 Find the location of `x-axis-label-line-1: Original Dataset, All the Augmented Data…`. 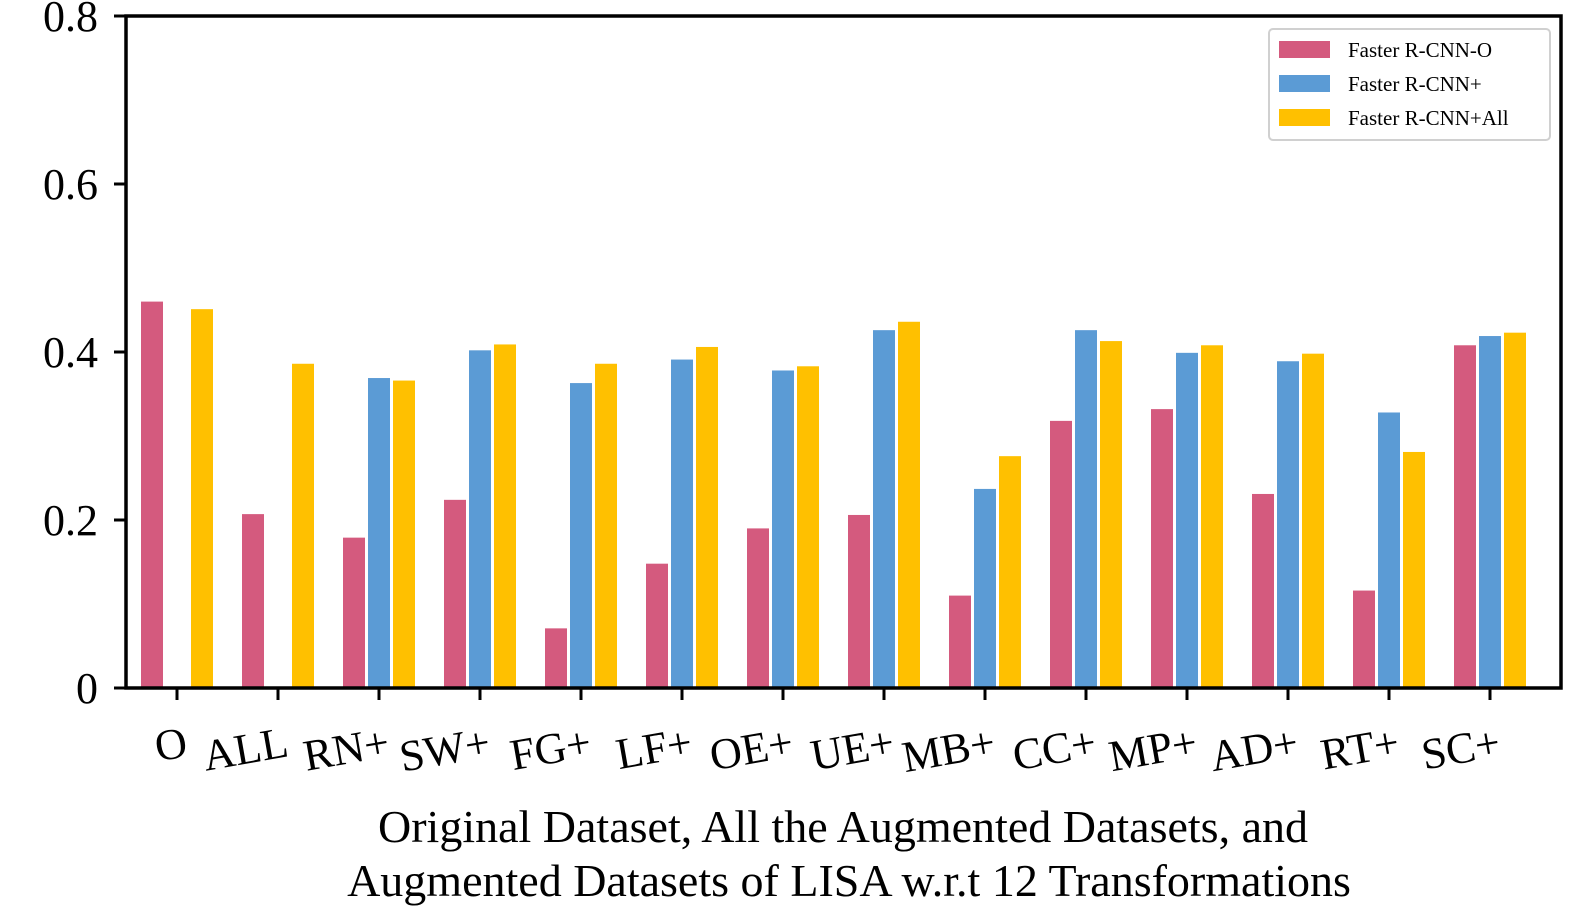

x-axis-label-line-1: Original Dataset, All the Augmented Data… is located at coordinates (843, 826).